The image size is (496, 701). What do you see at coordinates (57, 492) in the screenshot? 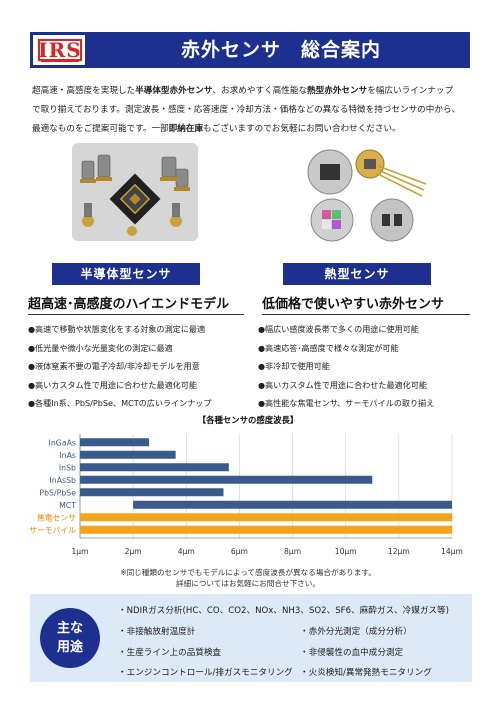
I see `chart-category-label: PbS/PbSe` at bounding box center [57, 492].